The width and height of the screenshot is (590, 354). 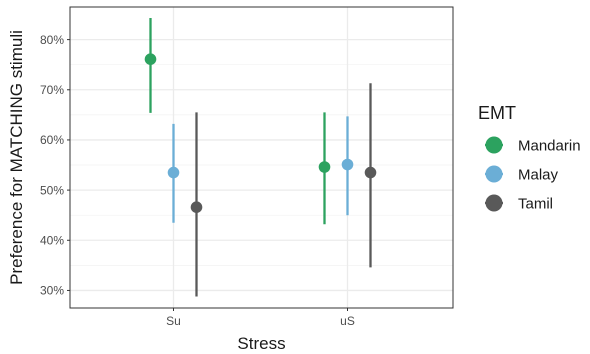 What do you see at coordinates (52, 190) in the screenshot?
I see `y-tick-label: 50%` at bounding box center [52, 190].